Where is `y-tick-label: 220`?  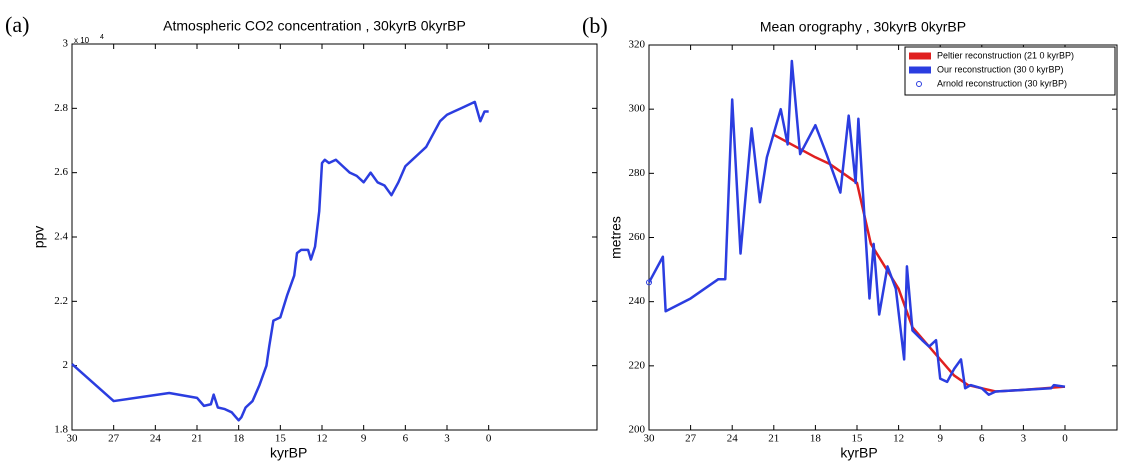 y-tick-label: 220 is located at coordinates (637, 365).